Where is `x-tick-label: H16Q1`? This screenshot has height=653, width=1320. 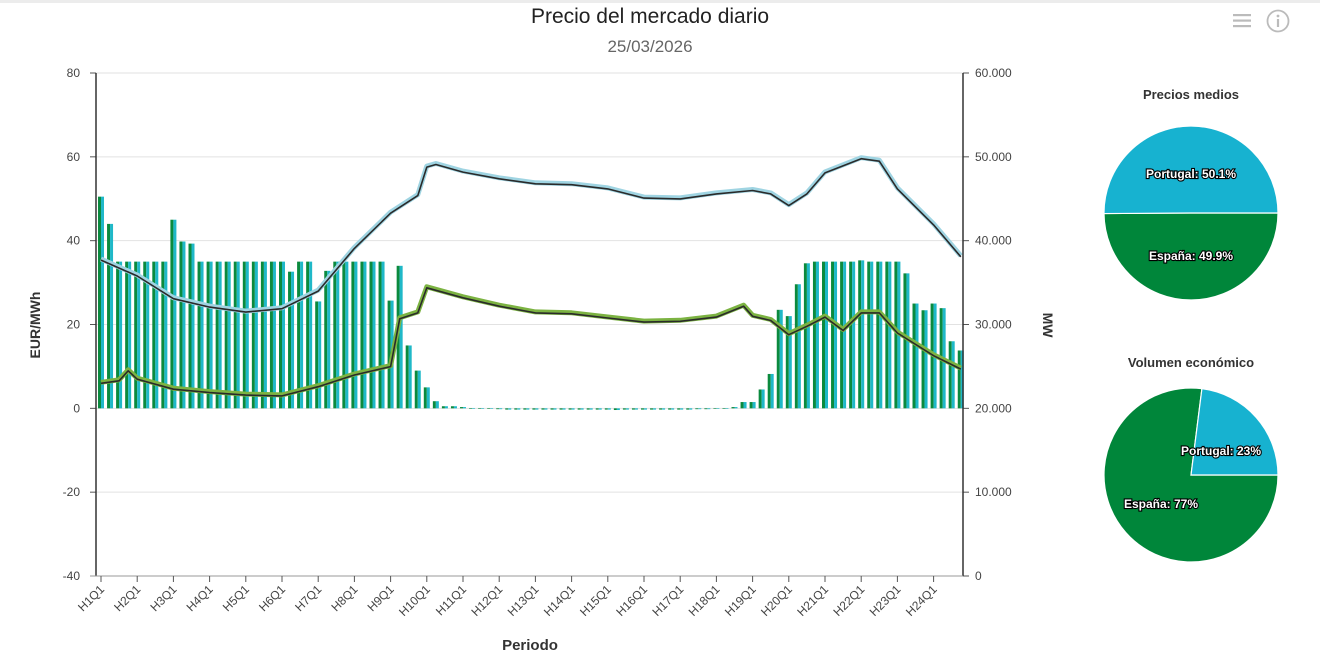 x-tick-label: H16Q1 is located at coordinates (631, 600).